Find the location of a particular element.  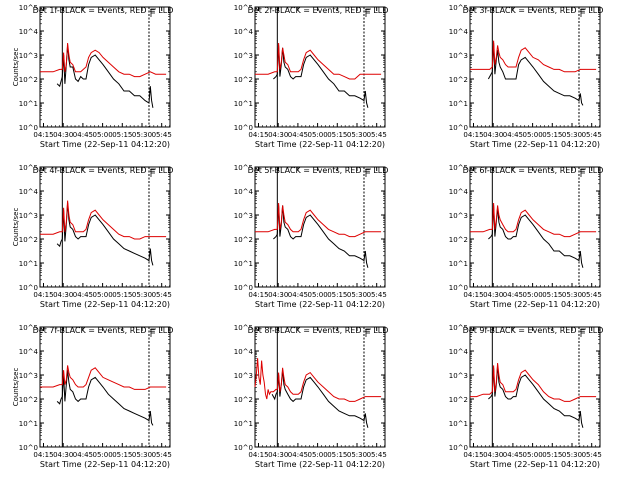

panel-title: Det 2f-BLACK = Events, RED = LLD is located at coordinates (318, 10).